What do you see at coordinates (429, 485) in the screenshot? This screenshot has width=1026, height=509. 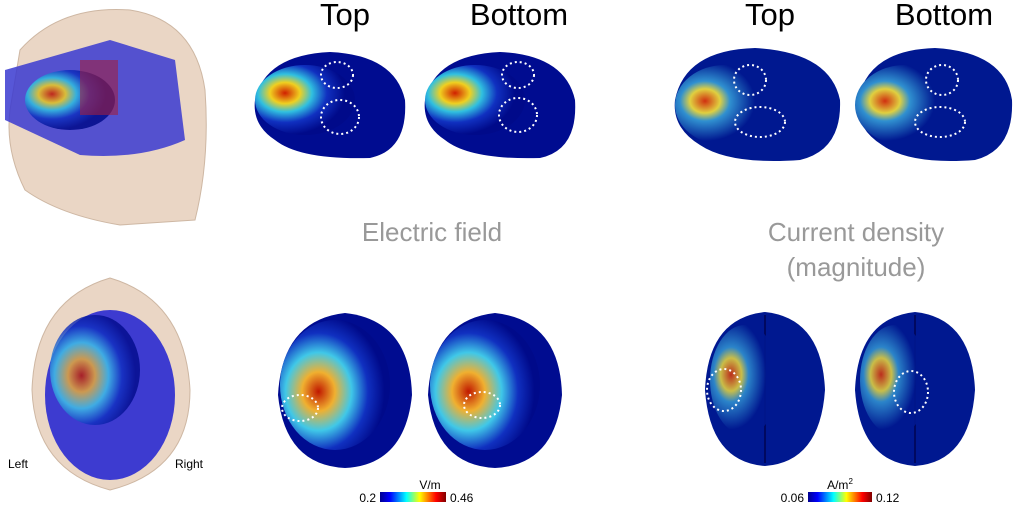 I see `colorbar-unit: V/m` at bounding box center [429, 485].